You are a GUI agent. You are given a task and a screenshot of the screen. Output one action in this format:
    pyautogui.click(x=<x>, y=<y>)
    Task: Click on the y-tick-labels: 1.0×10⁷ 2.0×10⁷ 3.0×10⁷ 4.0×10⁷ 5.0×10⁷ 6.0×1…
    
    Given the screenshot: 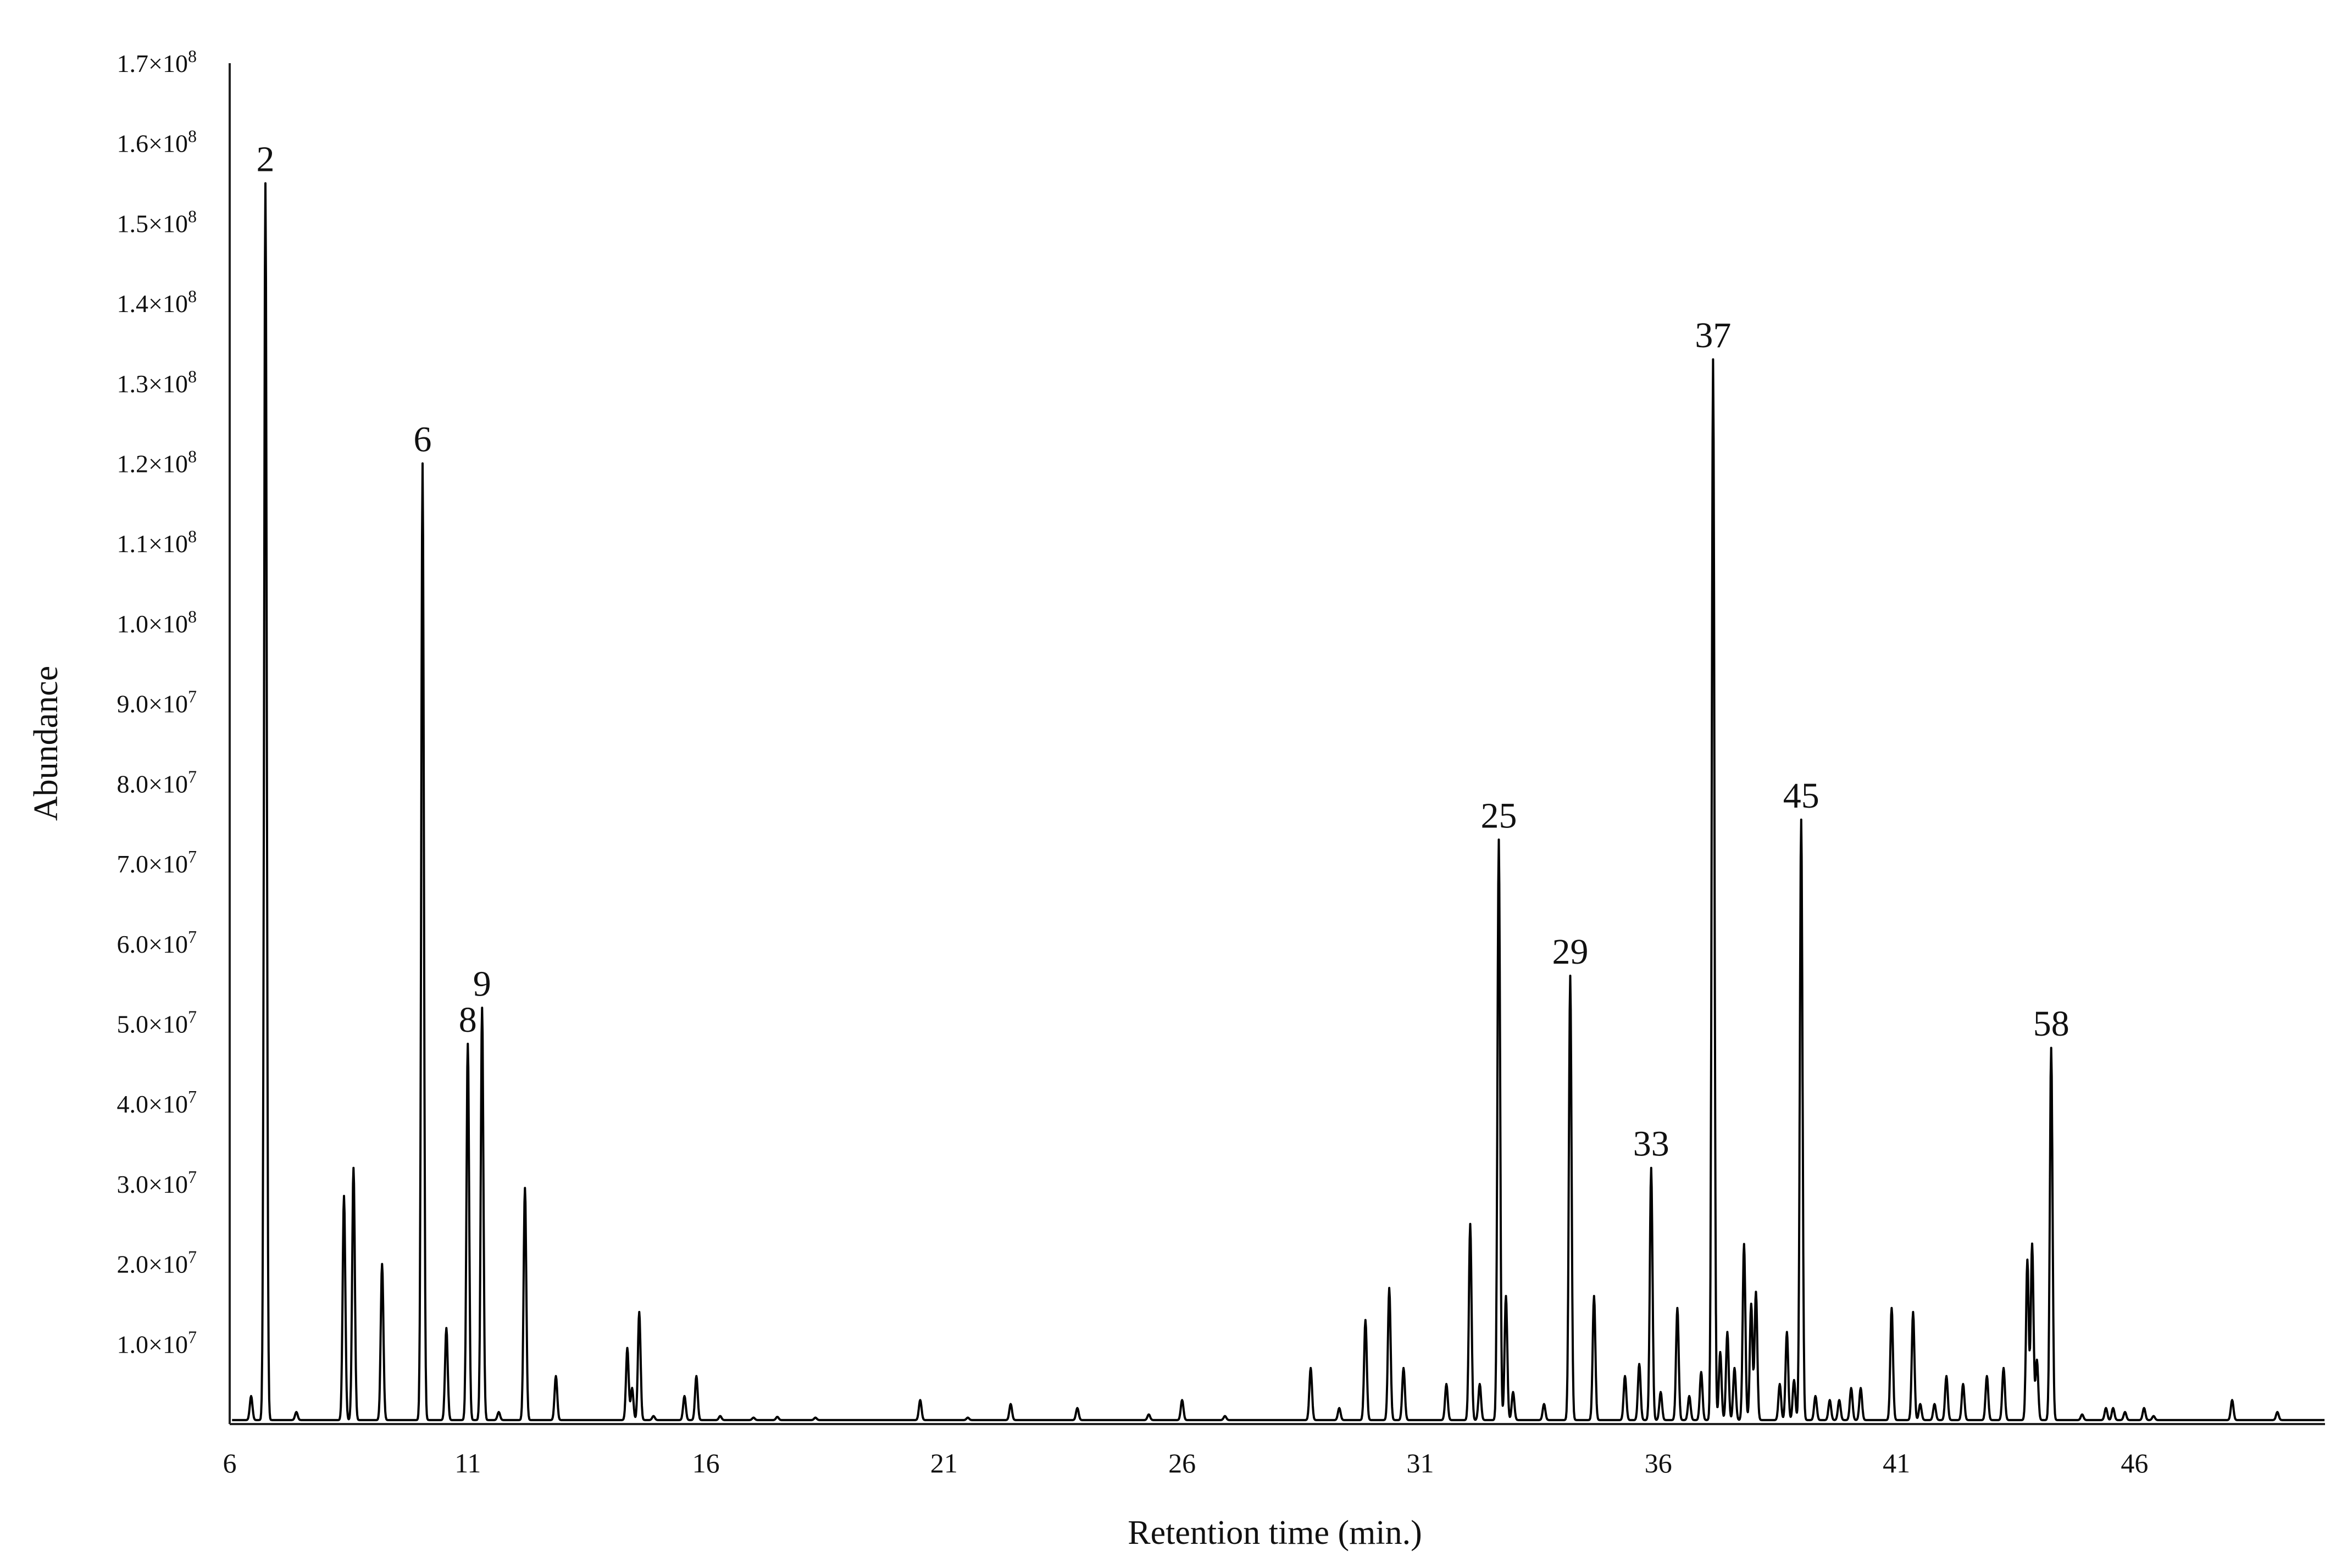 What is the action you would take?
    pyautogui.click(x=157, y=702)
    